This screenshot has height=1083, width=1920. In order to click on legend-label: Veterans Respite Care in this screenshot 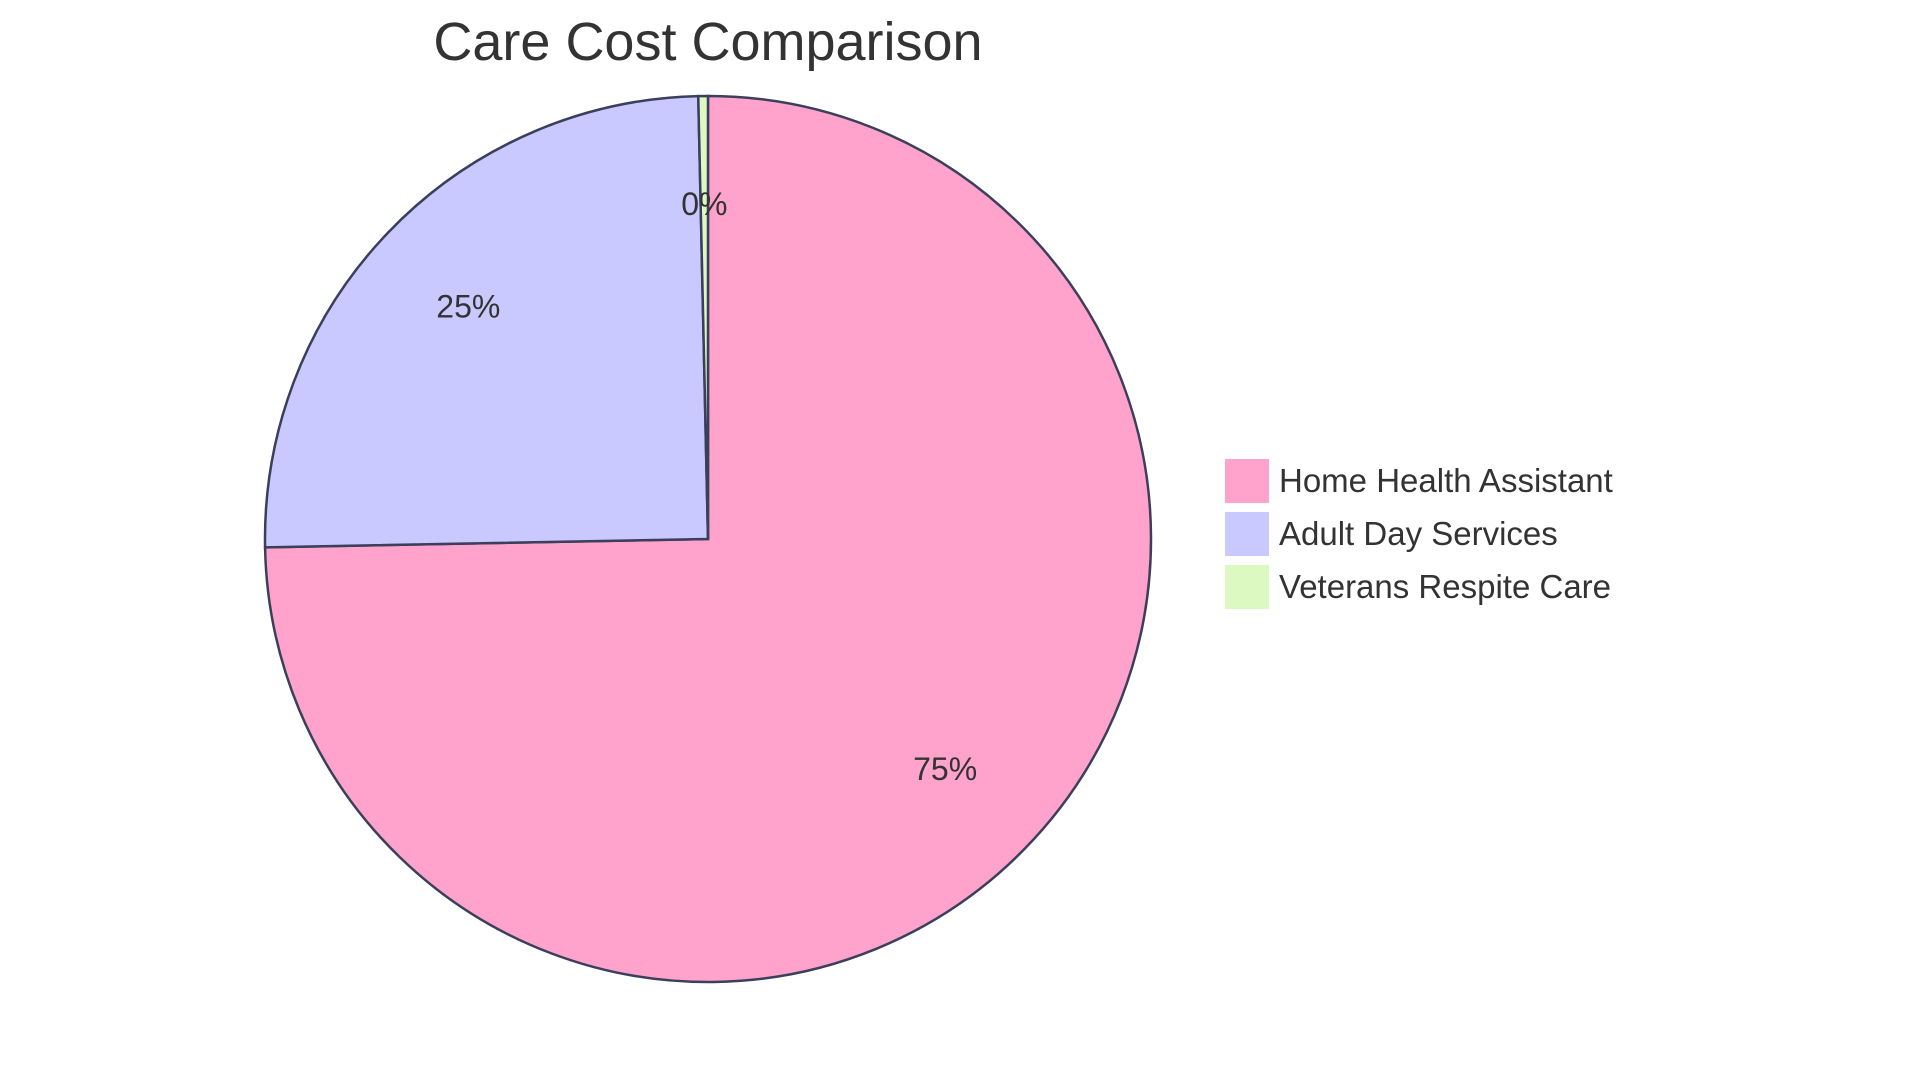, I will do `click(1445, 586)`.